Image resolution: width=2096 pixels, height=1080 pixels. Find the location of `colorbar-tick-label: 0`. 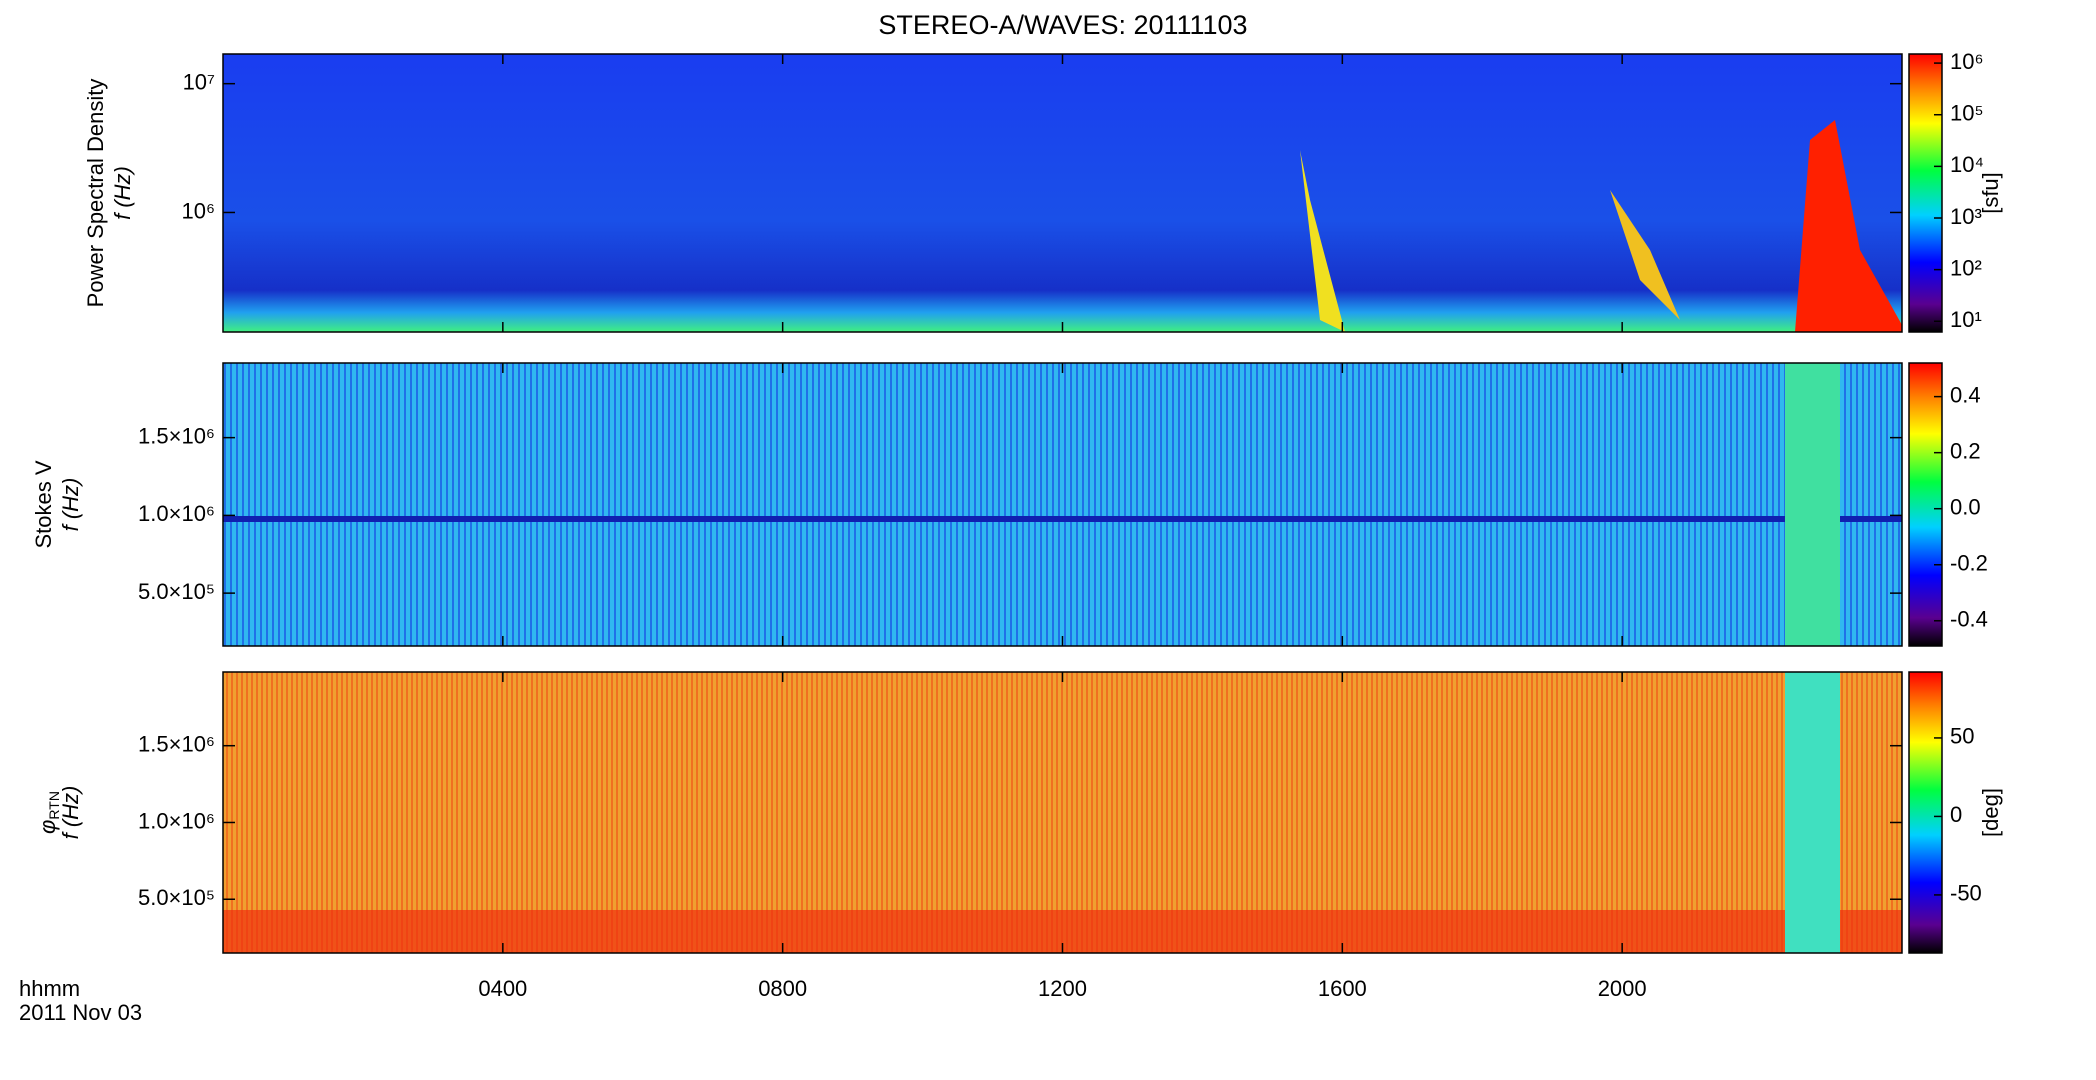

colorbar-tick-label: 0 is located at coordinates (1956, 814).